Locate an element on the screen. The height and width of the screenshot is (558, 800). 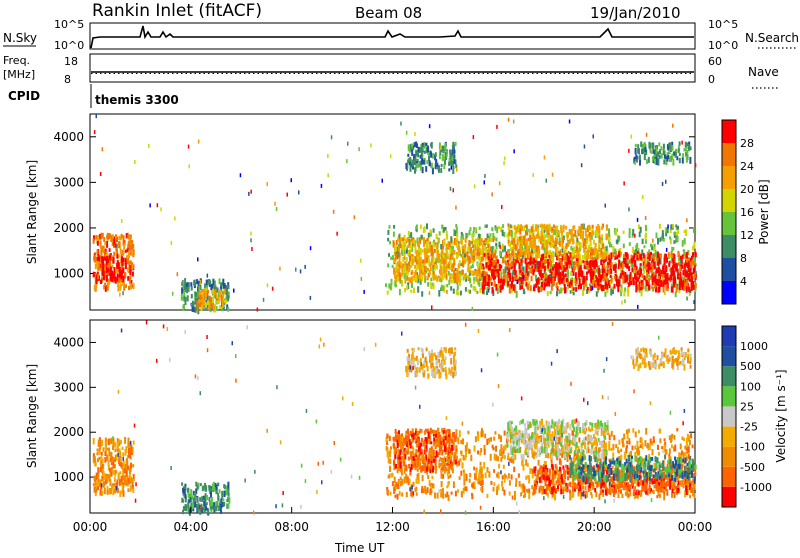
colorbar-tick-label: 4 is located at coordinates (743, 281).